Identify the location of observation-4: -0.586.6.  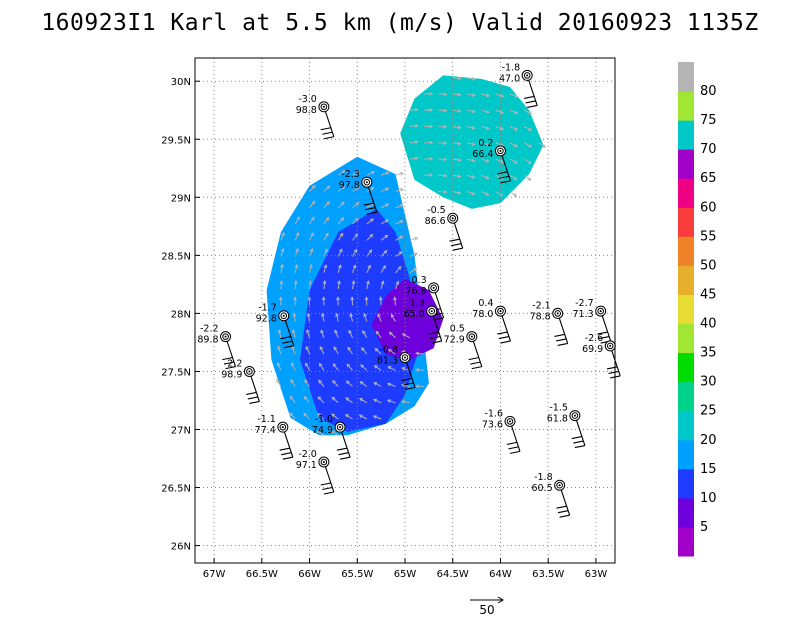
(444, 228).